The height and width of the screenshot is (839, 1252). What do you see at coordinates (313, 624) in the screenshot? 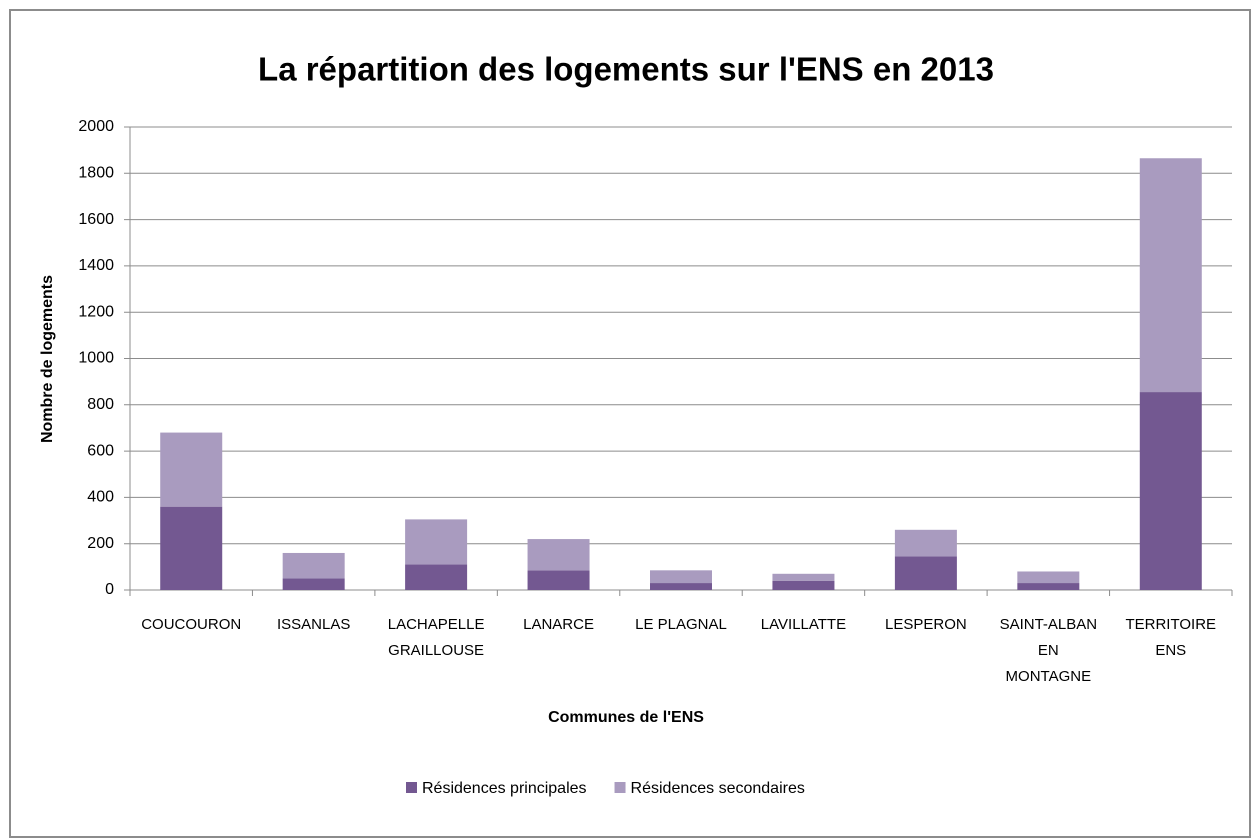
I see `x-tick-label: ISSANLAS` at bounding box center [313, 624].